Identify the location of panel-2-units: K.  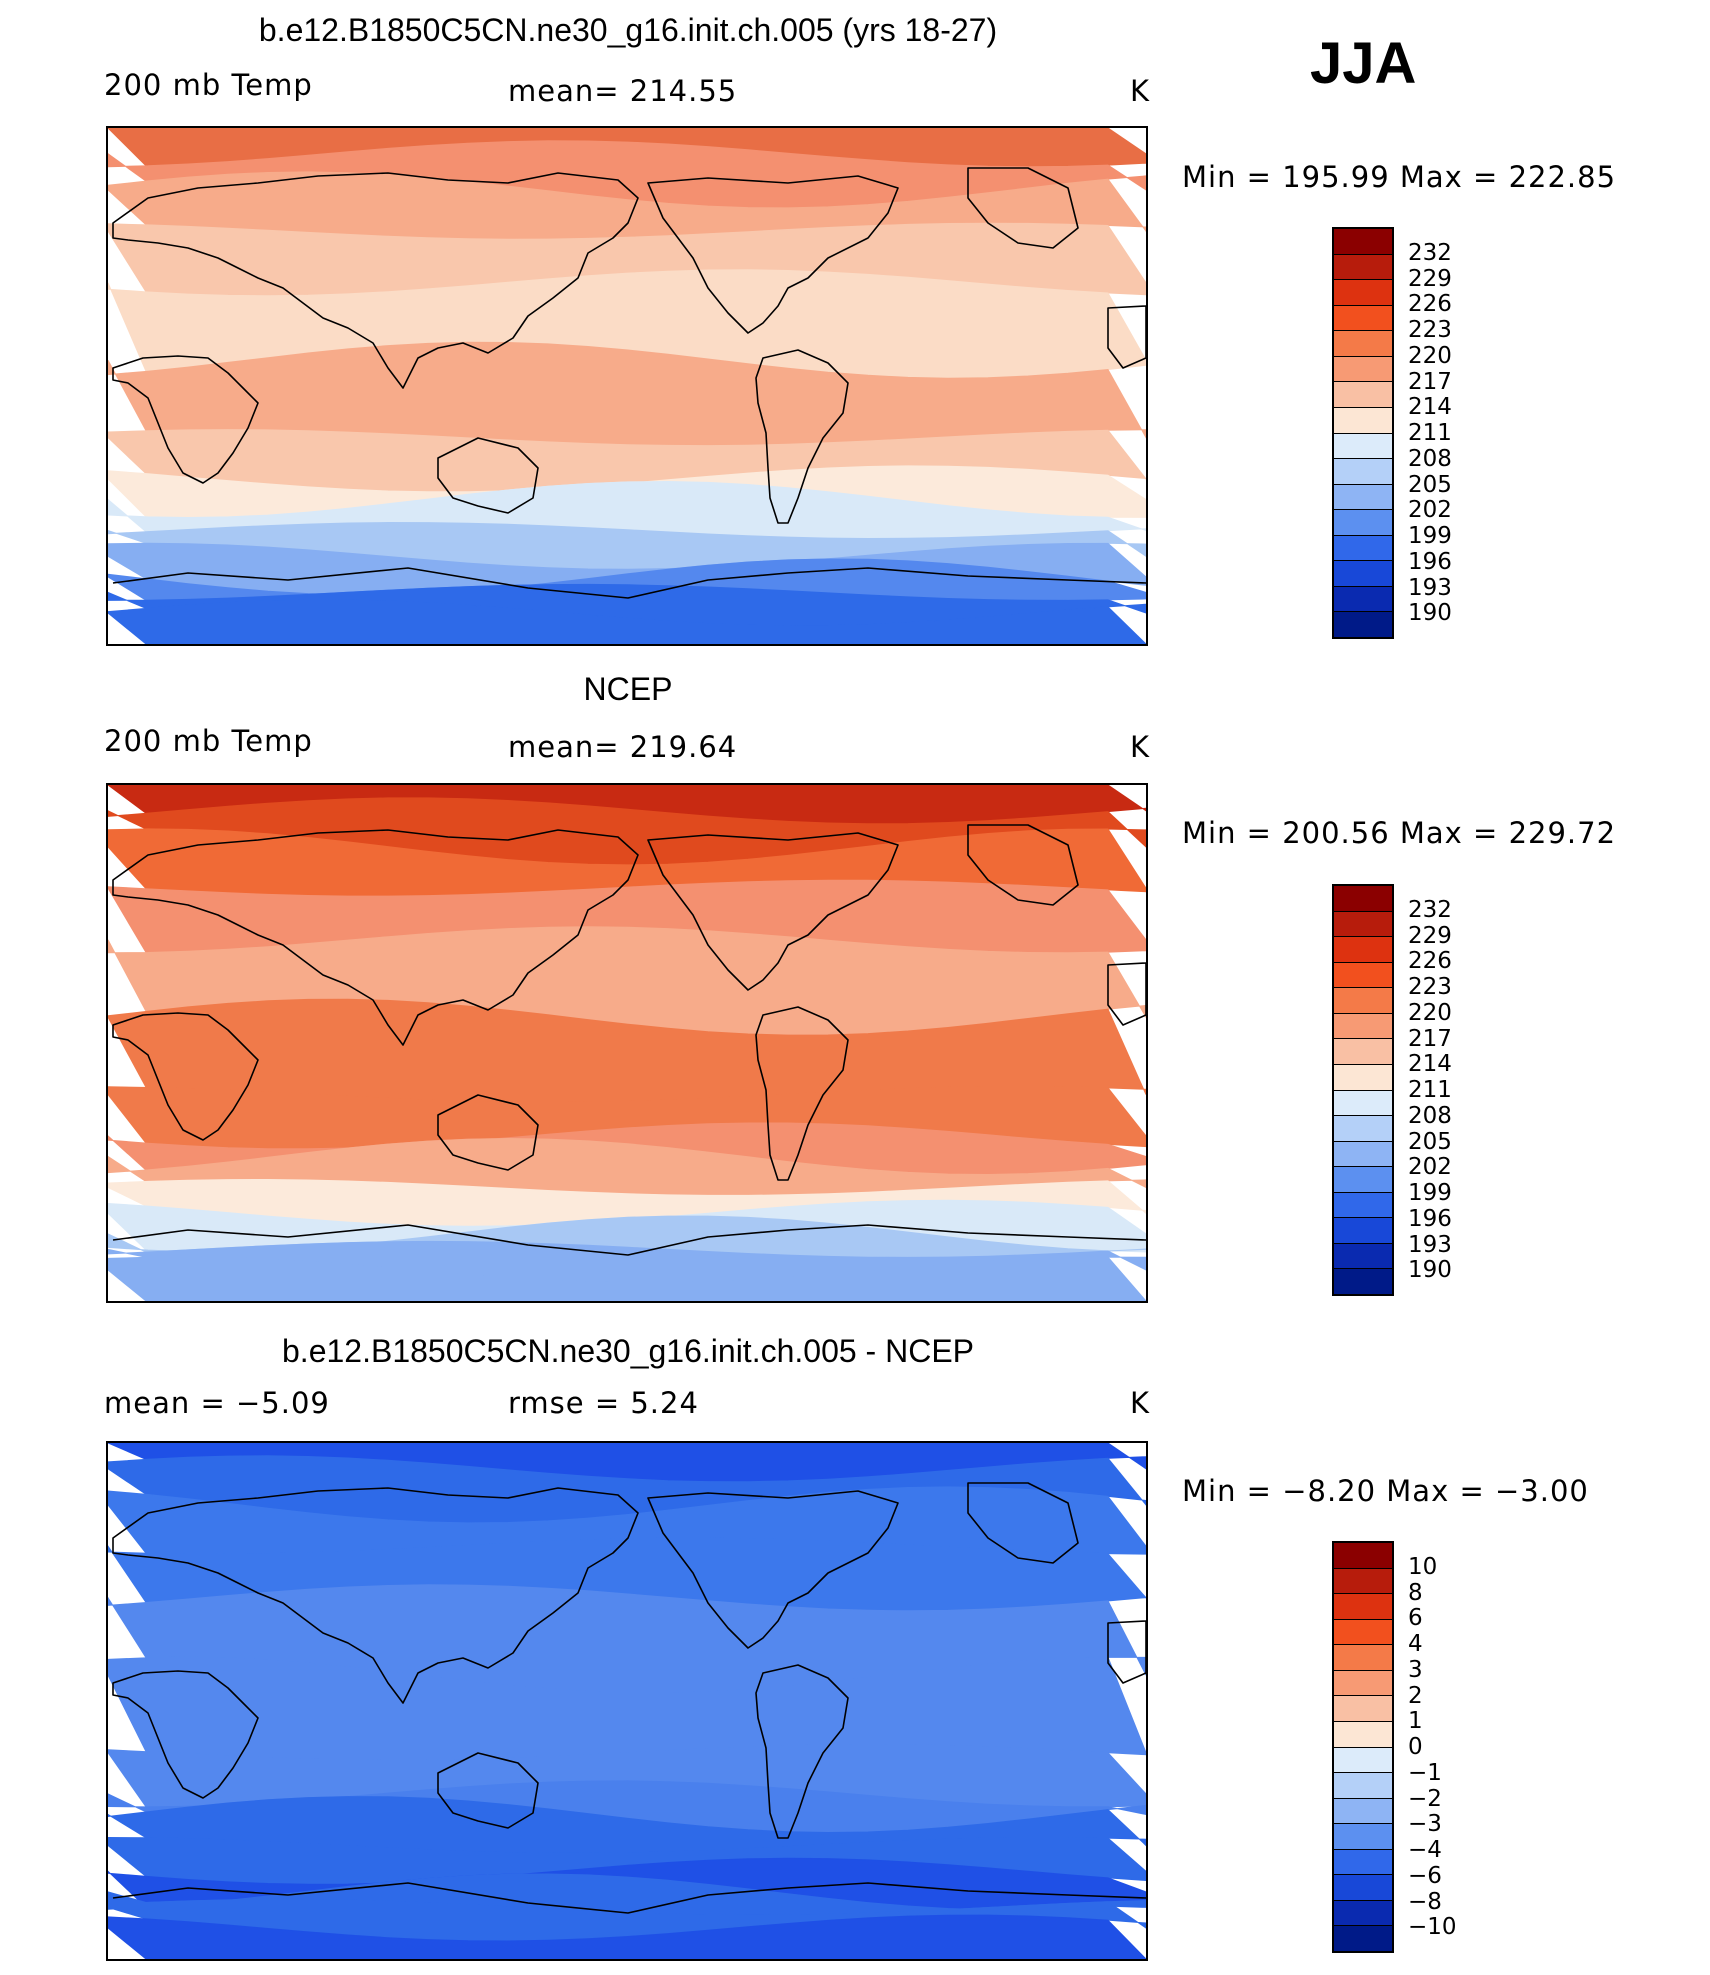
(1140, 747).